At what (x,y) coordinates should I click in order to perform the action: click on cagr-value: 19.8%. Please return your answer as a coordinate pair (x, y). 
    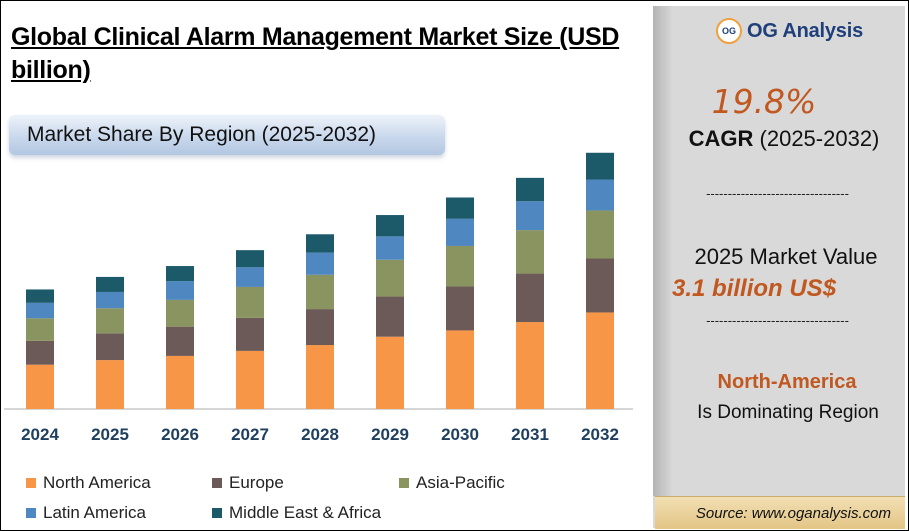
    Looking at the image, I should click on (764, 101).